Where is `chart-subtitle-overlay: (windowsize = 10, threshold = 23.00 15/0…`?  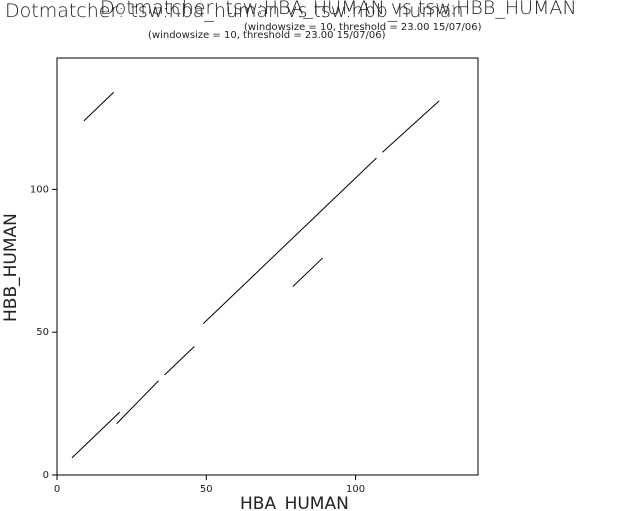 chart-subtitle-overlay: (windowsize = 10, threshold = 23.00 15/0… is located at coordinates (363, 27).